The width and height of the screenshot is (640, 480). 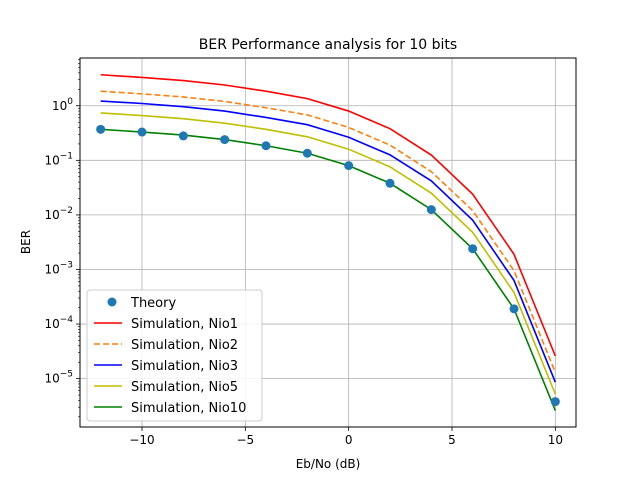 What do you see at coordinates (58, 214) in the screenshot?
I see `y-tick-label: 10⁻²` at bounding box center [58, 214].